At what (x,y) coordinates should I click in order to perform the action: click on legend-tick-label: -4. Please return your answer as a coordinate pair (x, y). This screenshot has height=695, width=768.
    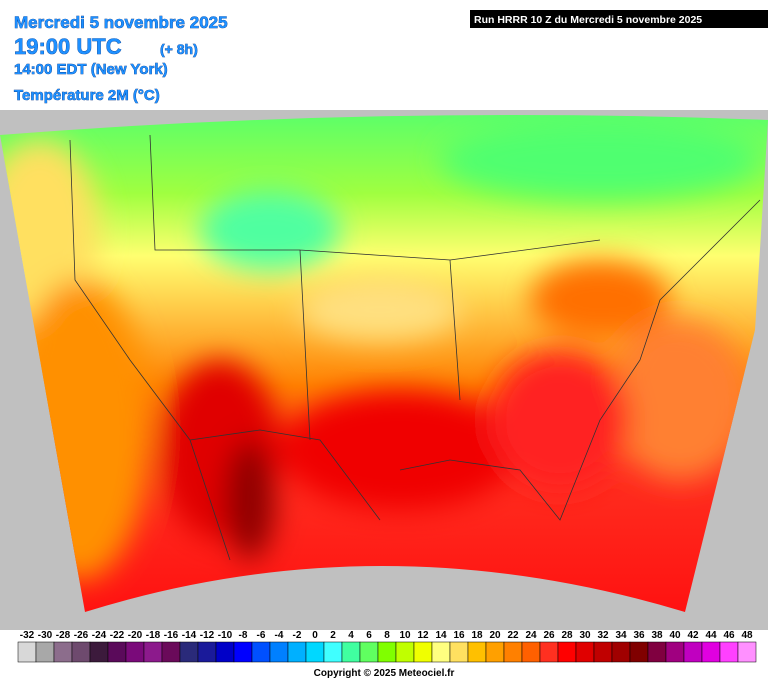
    Looking at the image, I should click on (279, 635).